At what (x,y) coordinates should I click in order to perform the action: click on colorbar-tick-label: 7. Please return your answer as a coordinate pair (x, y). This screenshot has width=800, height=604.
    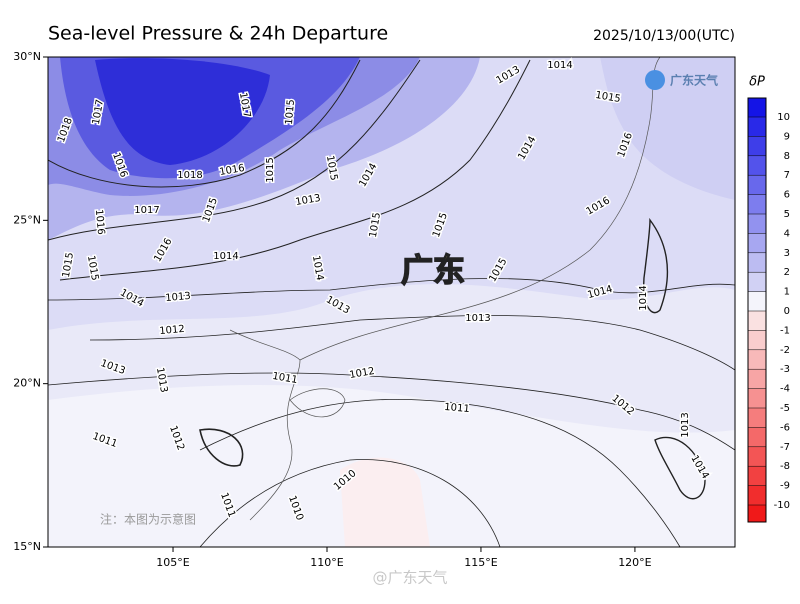
    Looking at the image, I should click on (787, 175).